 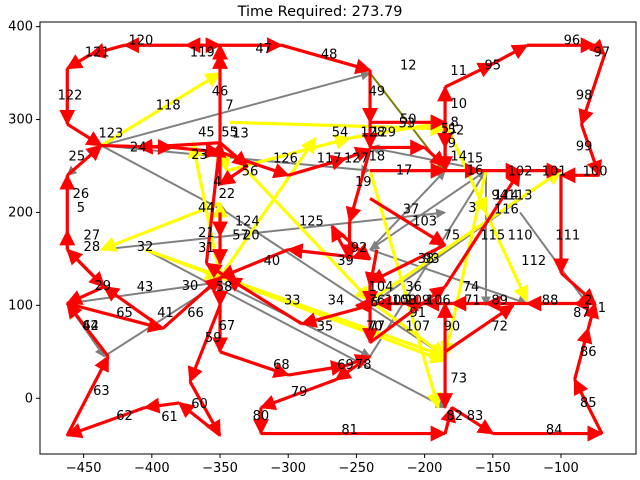 I want to click on x-tick-label: −200, so click(x=425, y=468).